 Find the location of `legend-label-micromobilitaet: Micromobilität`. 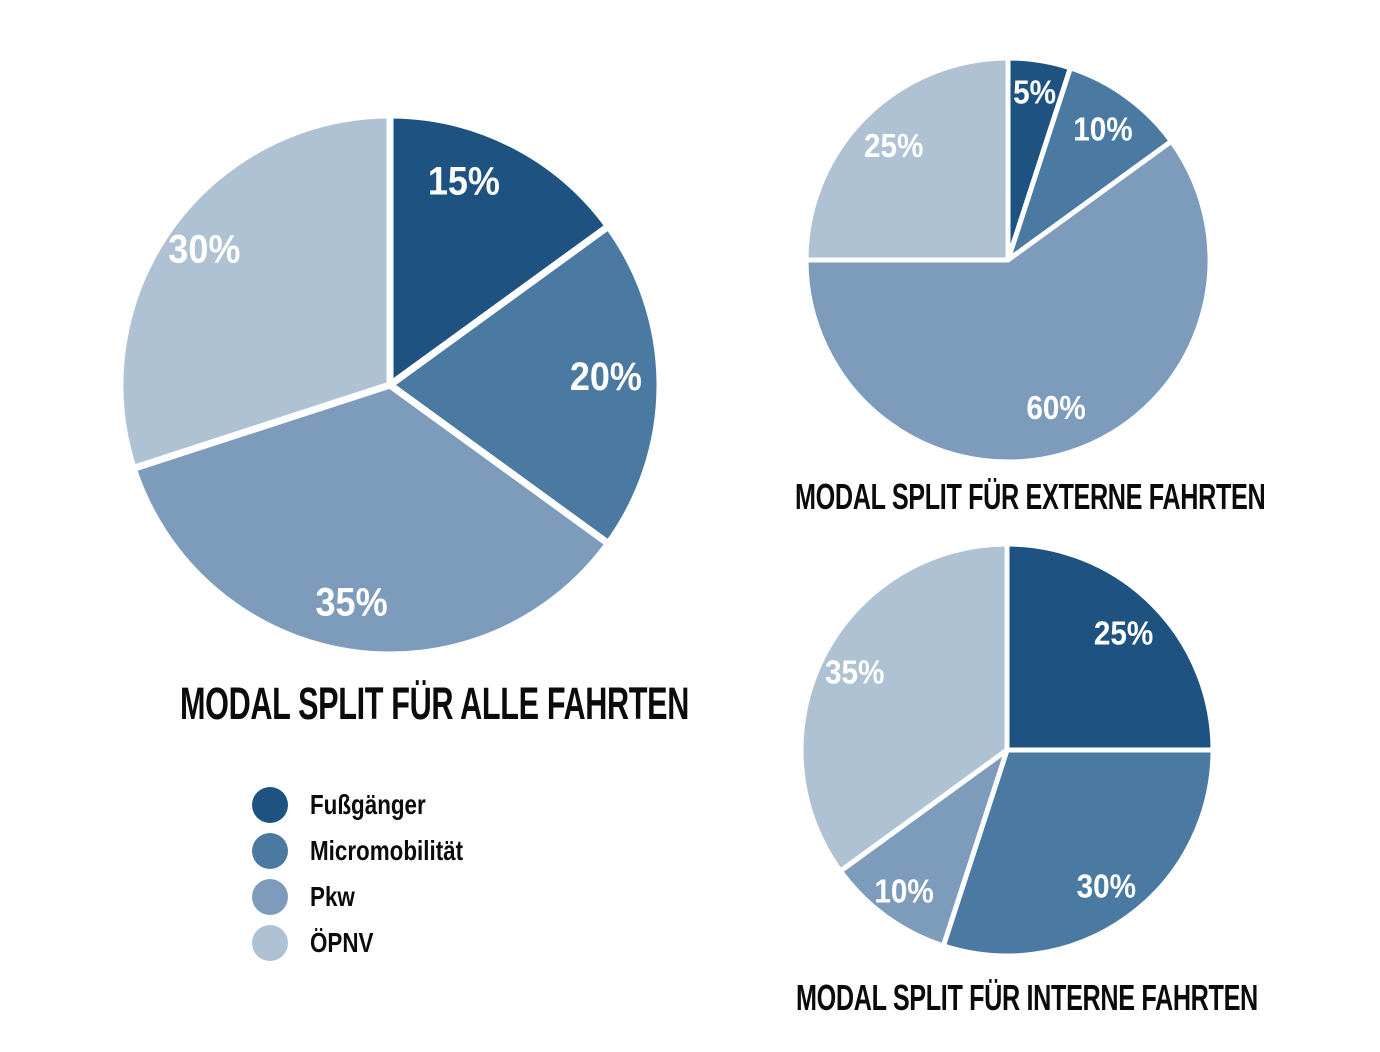

legend-label-micromobilitaet: Micromobilität is located at coordinates (387, 850).